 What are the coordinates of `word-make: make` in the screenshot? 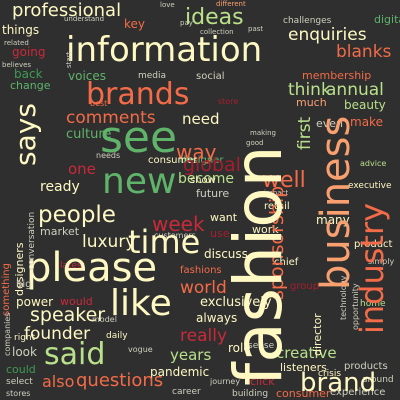 It's located at (366, 122).